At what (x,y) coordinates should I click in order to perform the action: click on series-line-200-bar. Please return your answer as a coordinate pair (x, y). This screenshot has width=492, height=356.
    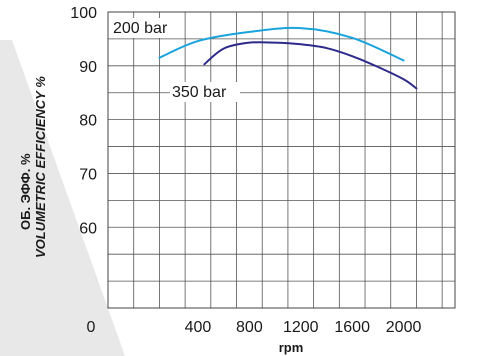
    Looking at the image, I should click on (281, 44).